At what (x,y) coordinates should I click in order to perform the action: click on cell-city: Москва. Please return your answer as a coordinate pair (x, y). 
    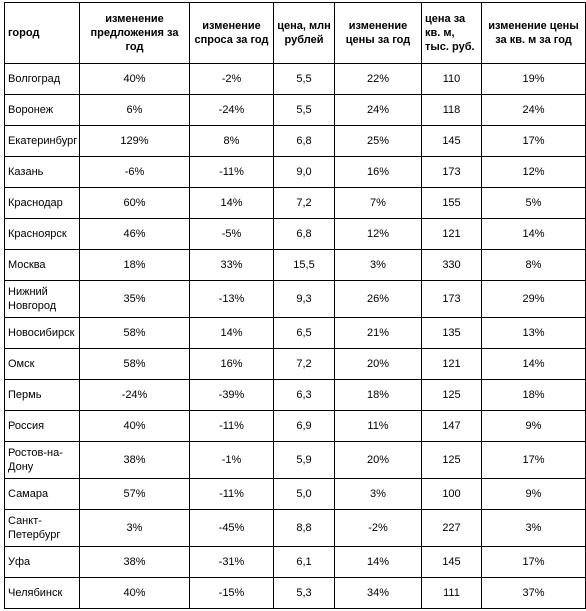
    Looking at the image, I should click on (42, 265).